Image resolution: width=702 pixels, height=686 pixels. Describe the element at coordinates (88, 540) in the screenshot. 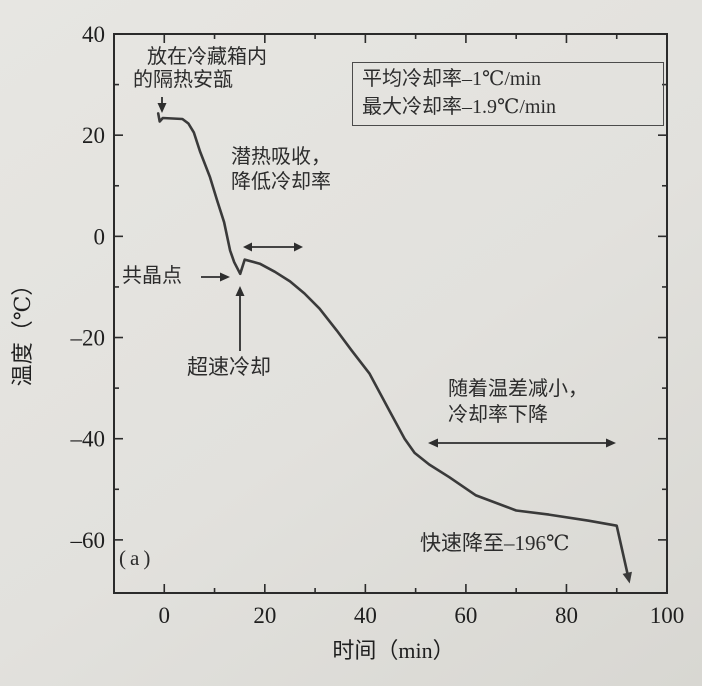

I see `y-tick-label: –60` at that location.